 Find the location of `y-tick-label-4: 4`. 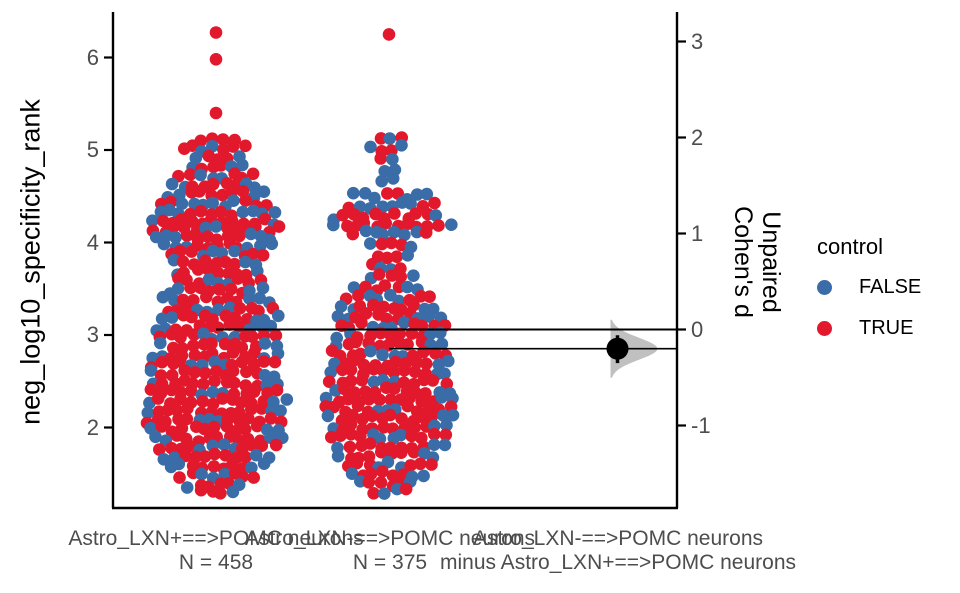

y-tick-label-4: 4 is located at coordinates (92, 242).